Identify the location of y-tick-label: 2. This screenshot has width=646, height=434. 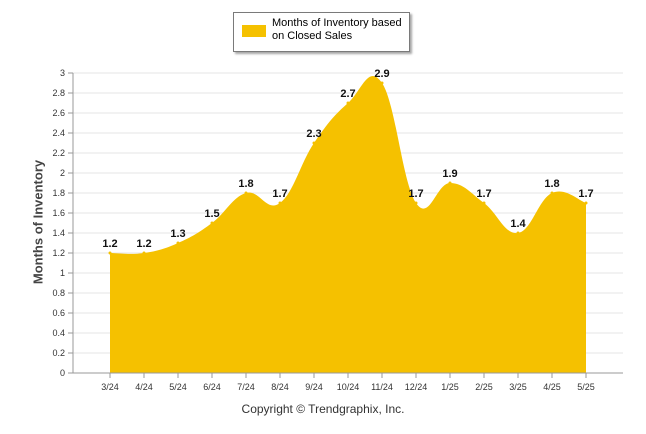
(62, 173).